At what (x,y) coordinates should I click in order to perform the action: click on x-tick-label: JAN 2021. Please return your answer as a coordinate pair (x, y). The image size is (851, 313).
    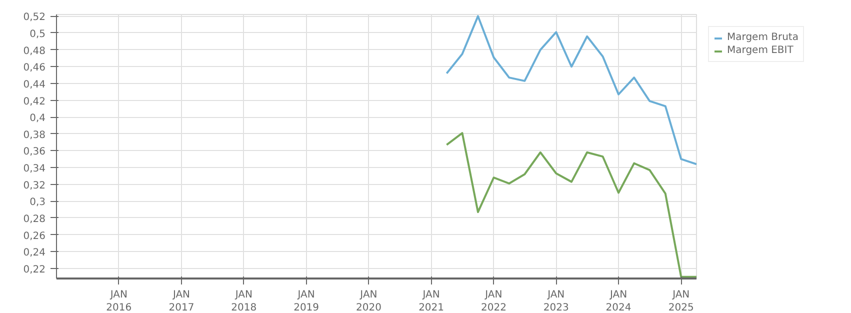
    Looking at the image, I should click on (431, 301).